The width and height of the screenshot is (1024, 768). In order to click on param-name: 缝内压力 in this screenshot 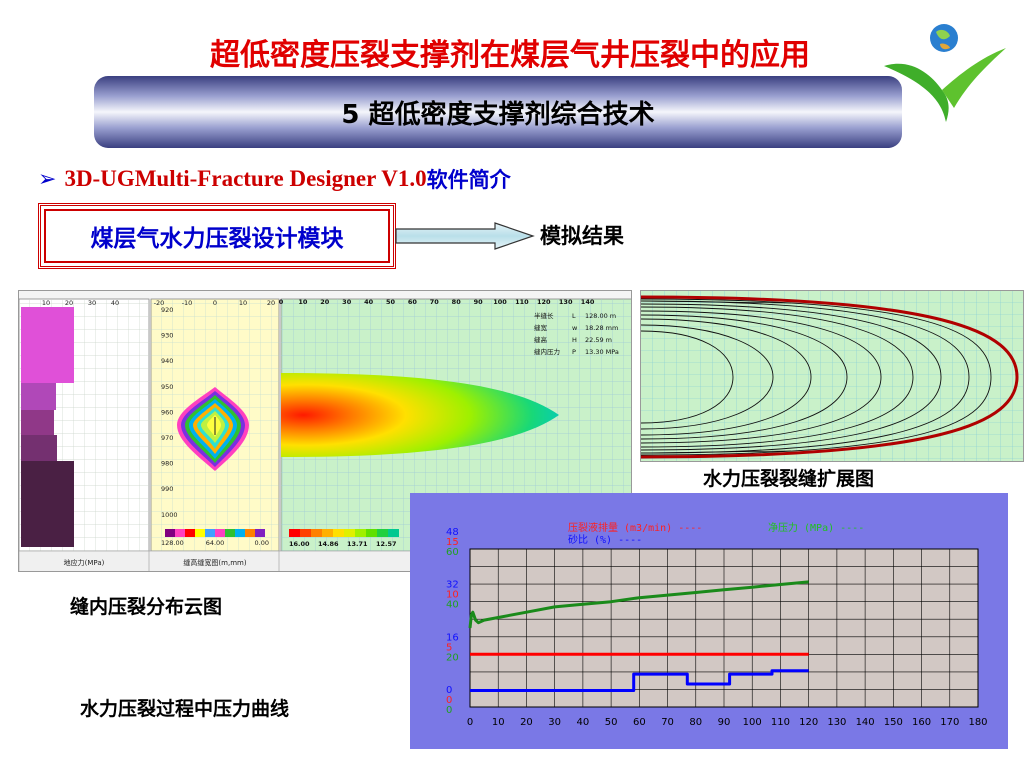, I will do `click(547, 351)`.